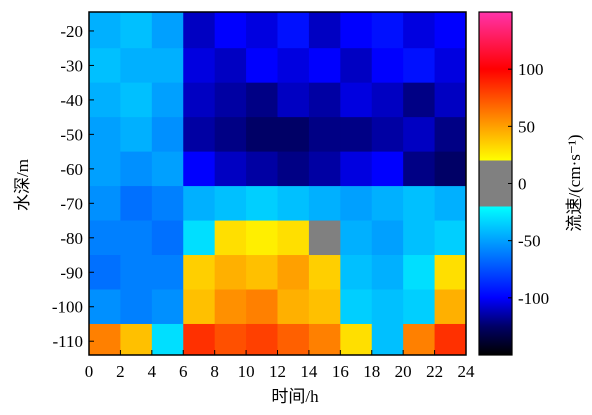 Image resolution: width=592 pixels, height=415 pixels. What do you see at coordinates (246, 371) in the screenshot?
I see `x-tick-label: 10` at bounding box center [246, 371].